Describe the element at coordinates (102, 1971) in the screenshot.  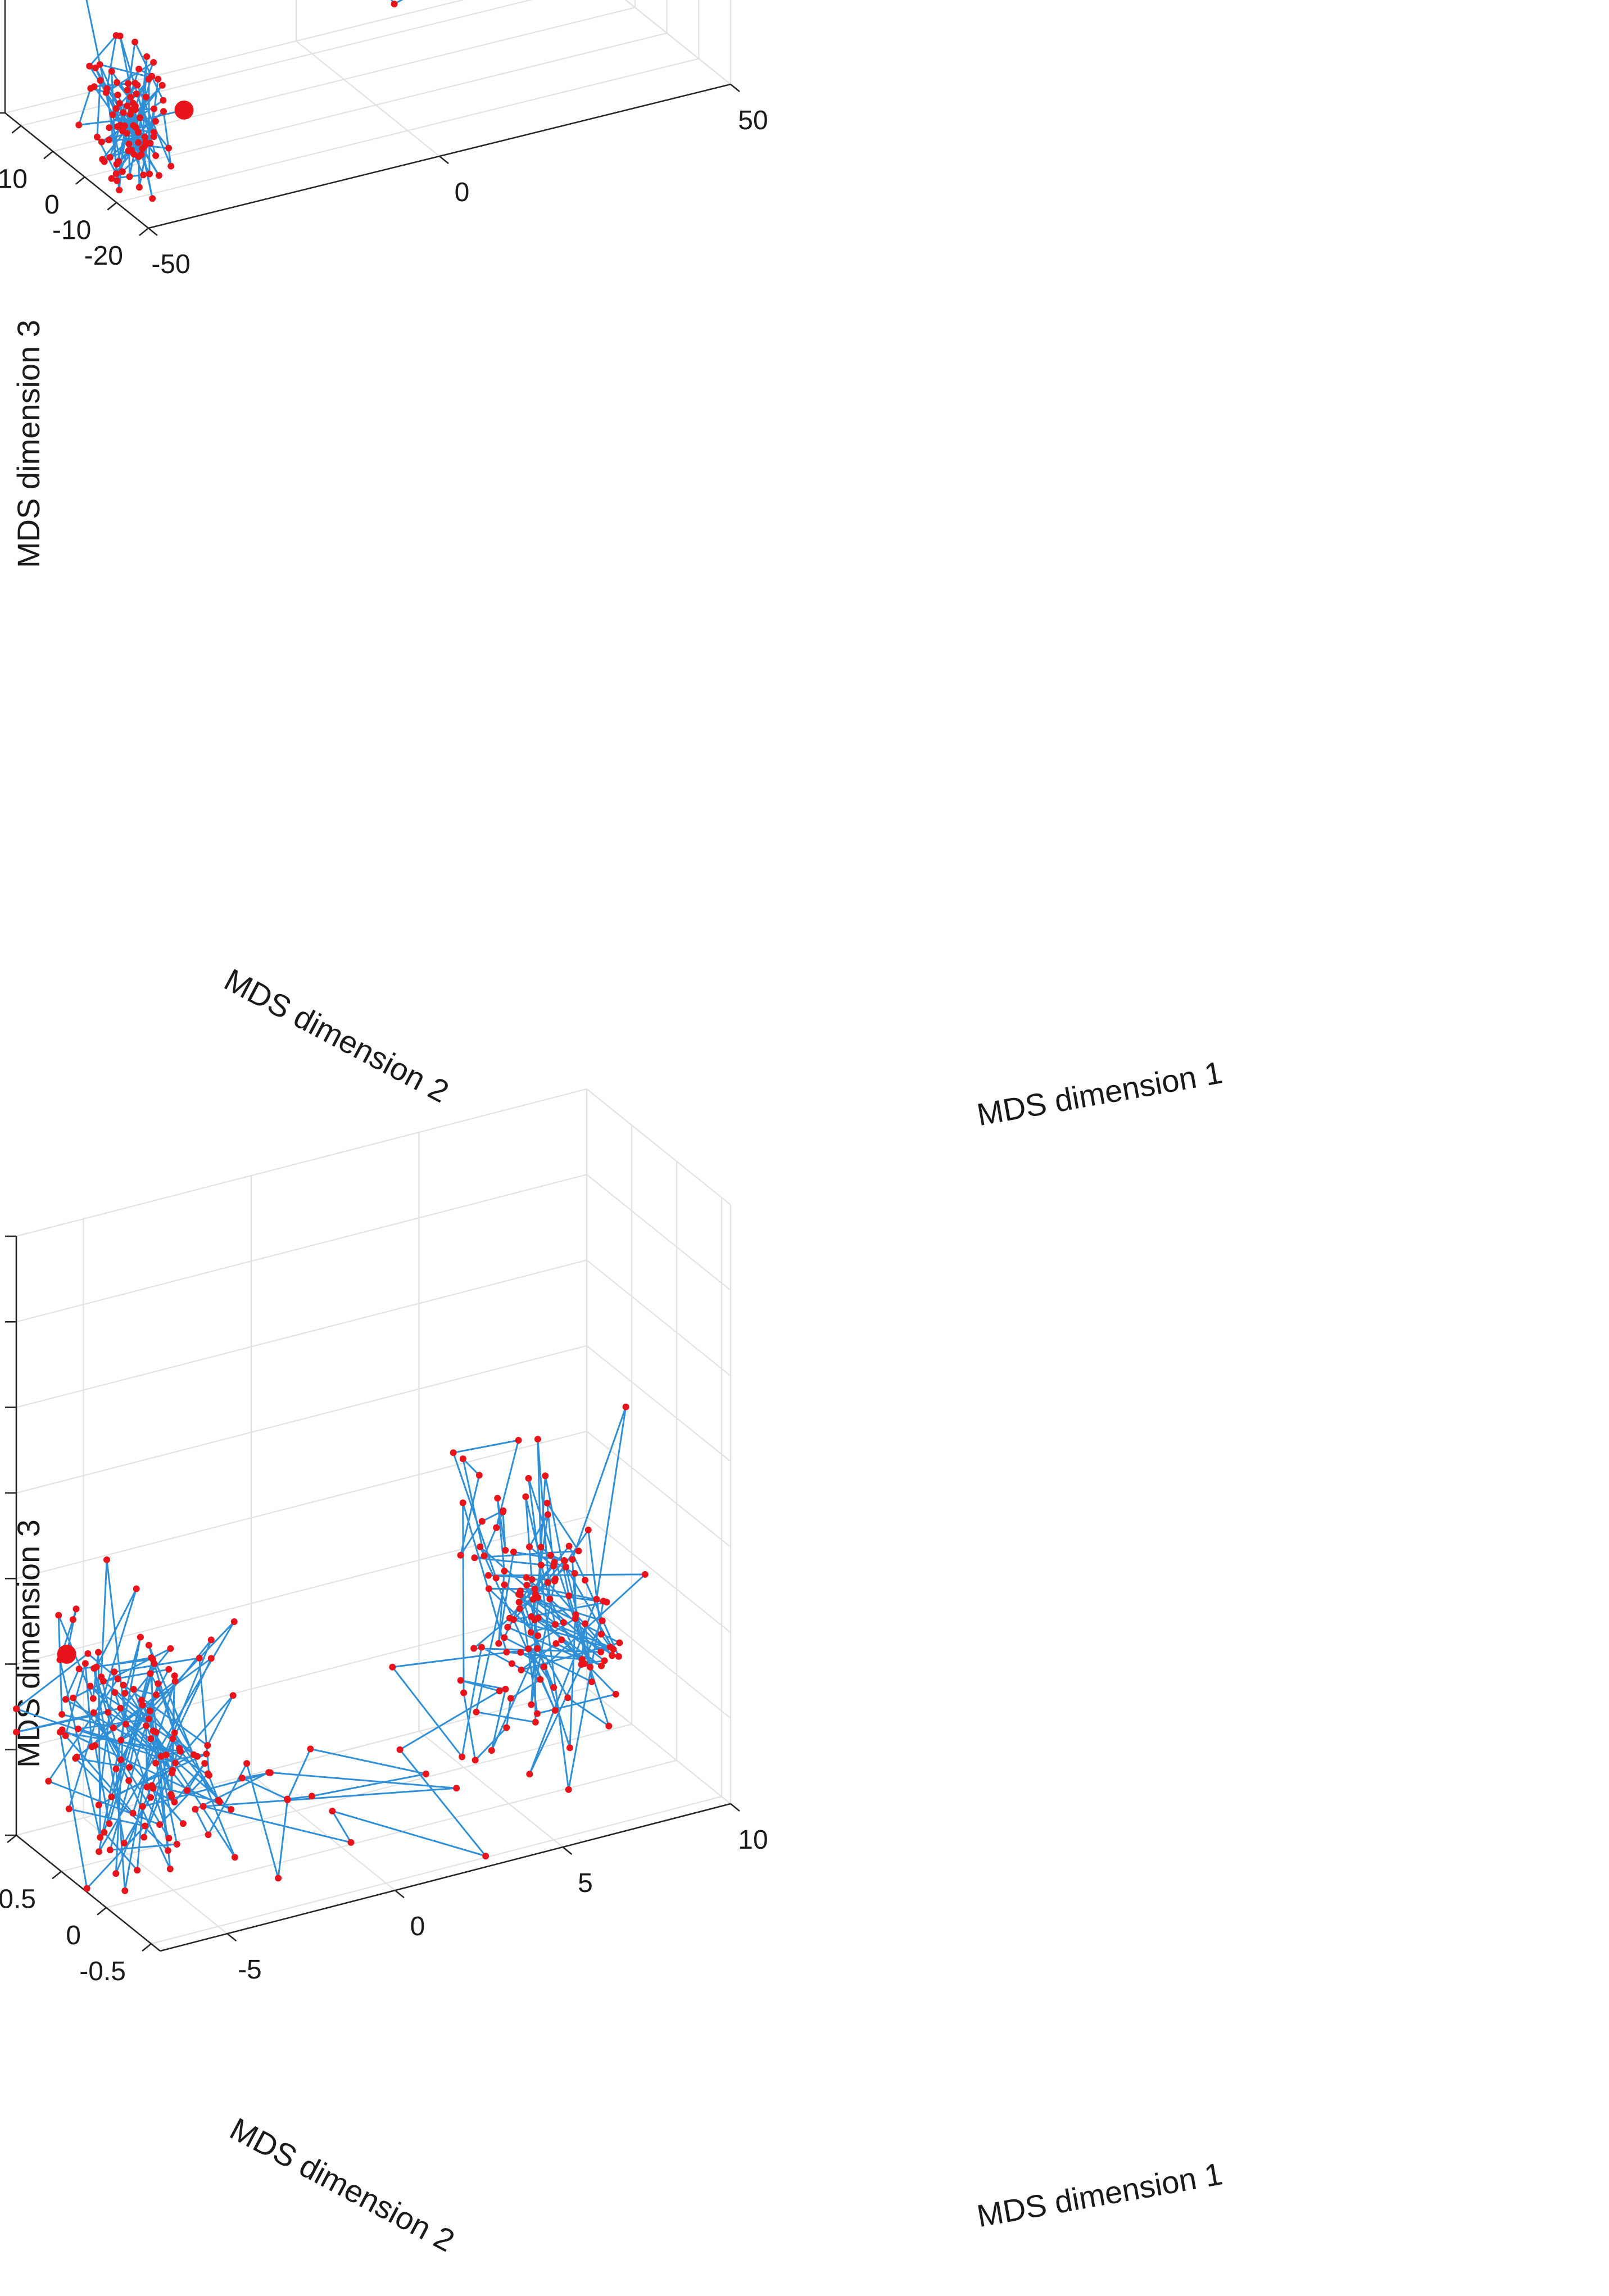
I see `y-tick-label: -0.5` at that location.